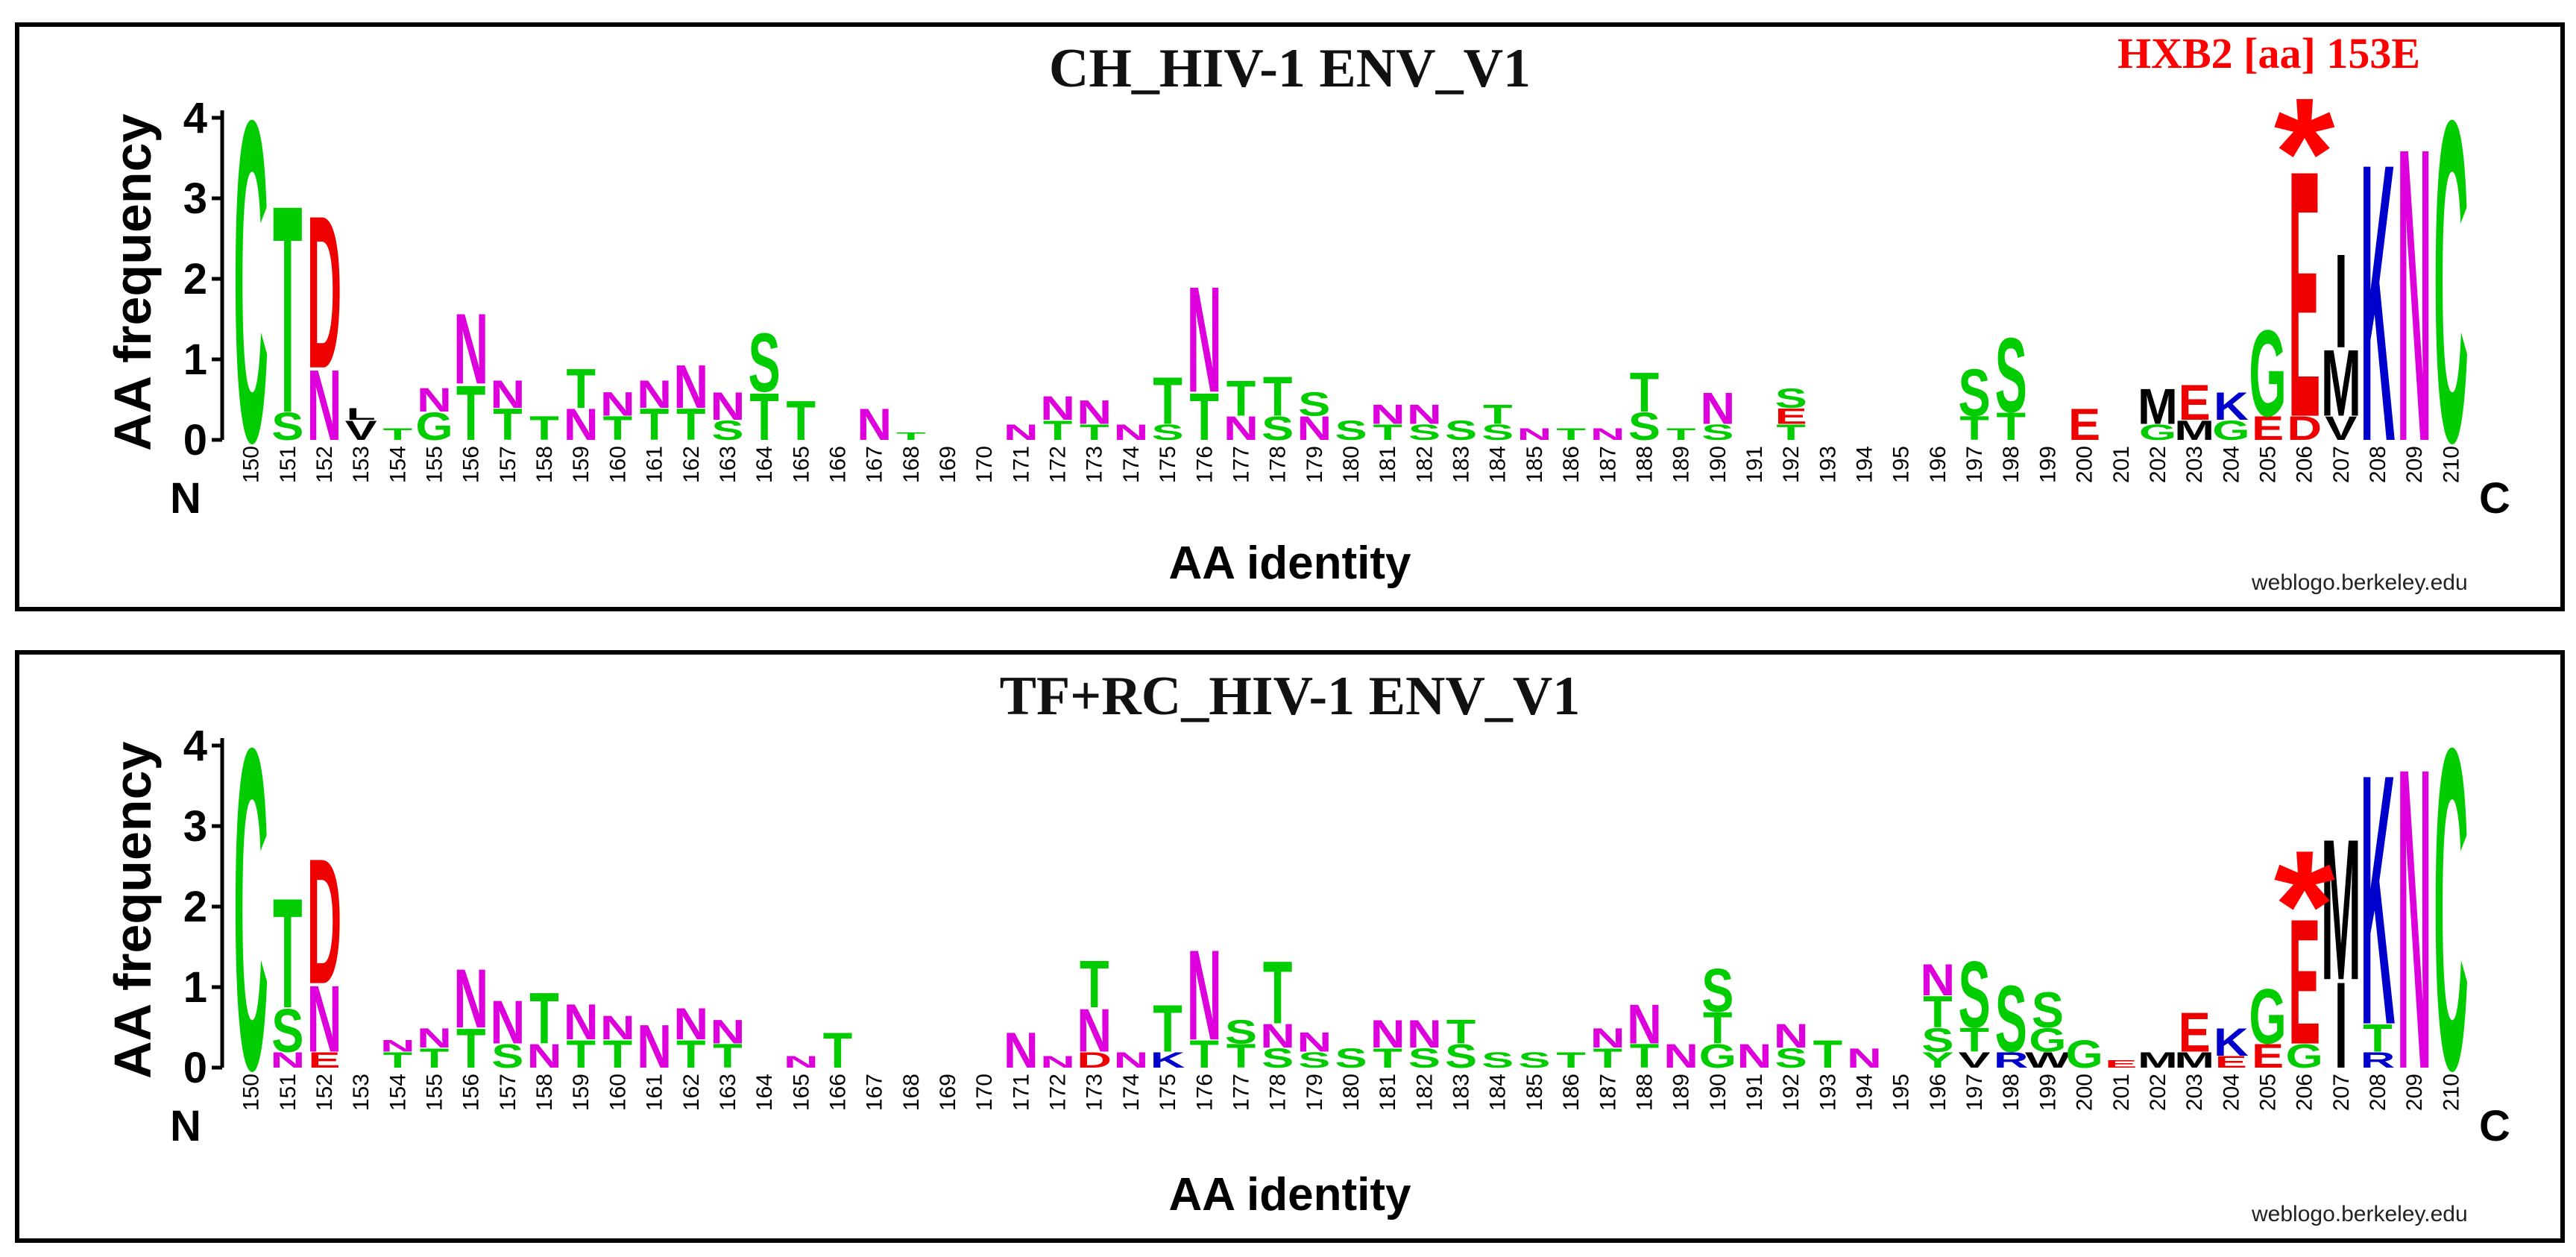 Image resolution: width=2576 pixels, height=1257 pixels. What do you see at coordinates (1828, 464) in the screenshot?
I see `x-tick-label: 193` at bounding box center [1828, 464].